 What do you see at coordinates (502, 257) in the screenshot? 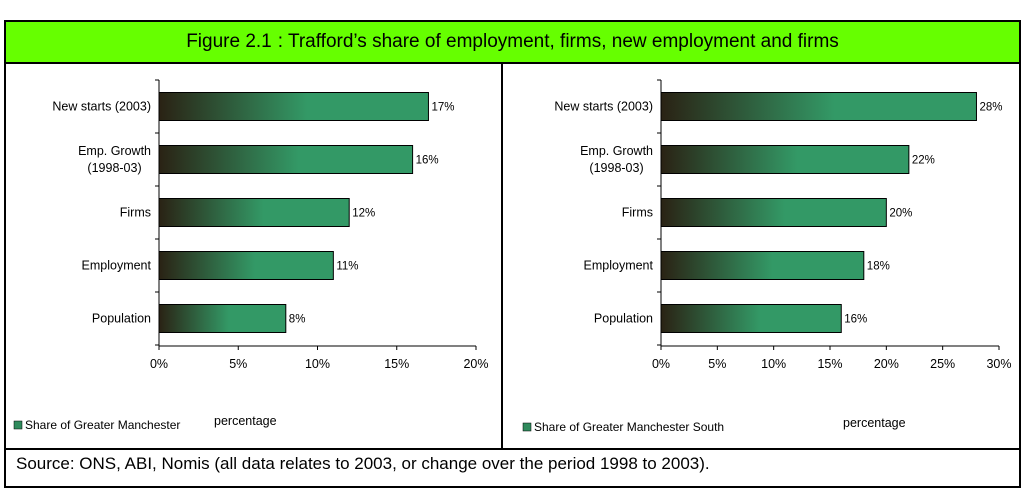
I see `panel-divider` at bounding box center [502, 257].